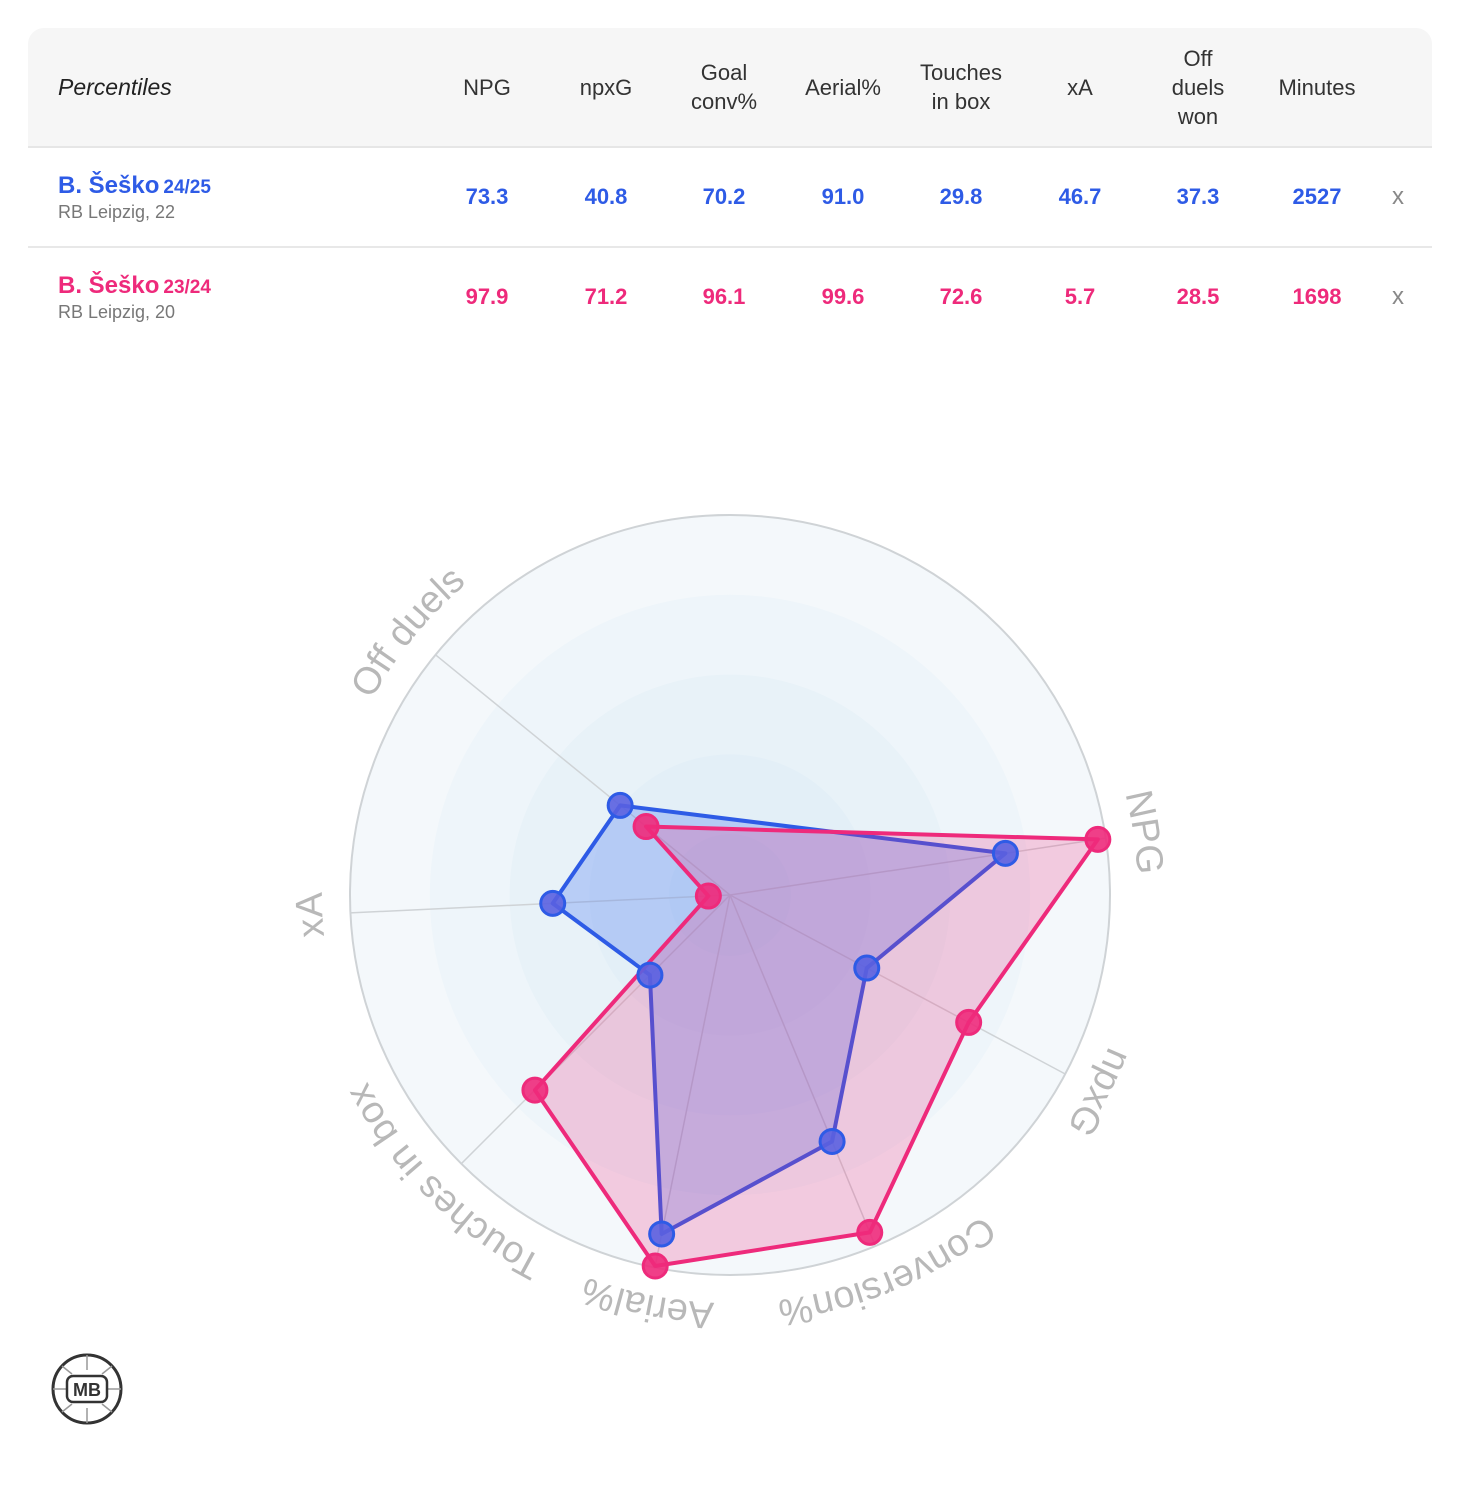 The height and width of the screenshot is (1498, 1462). I want to click on column-header: Off duels won, so click(1198, 87).